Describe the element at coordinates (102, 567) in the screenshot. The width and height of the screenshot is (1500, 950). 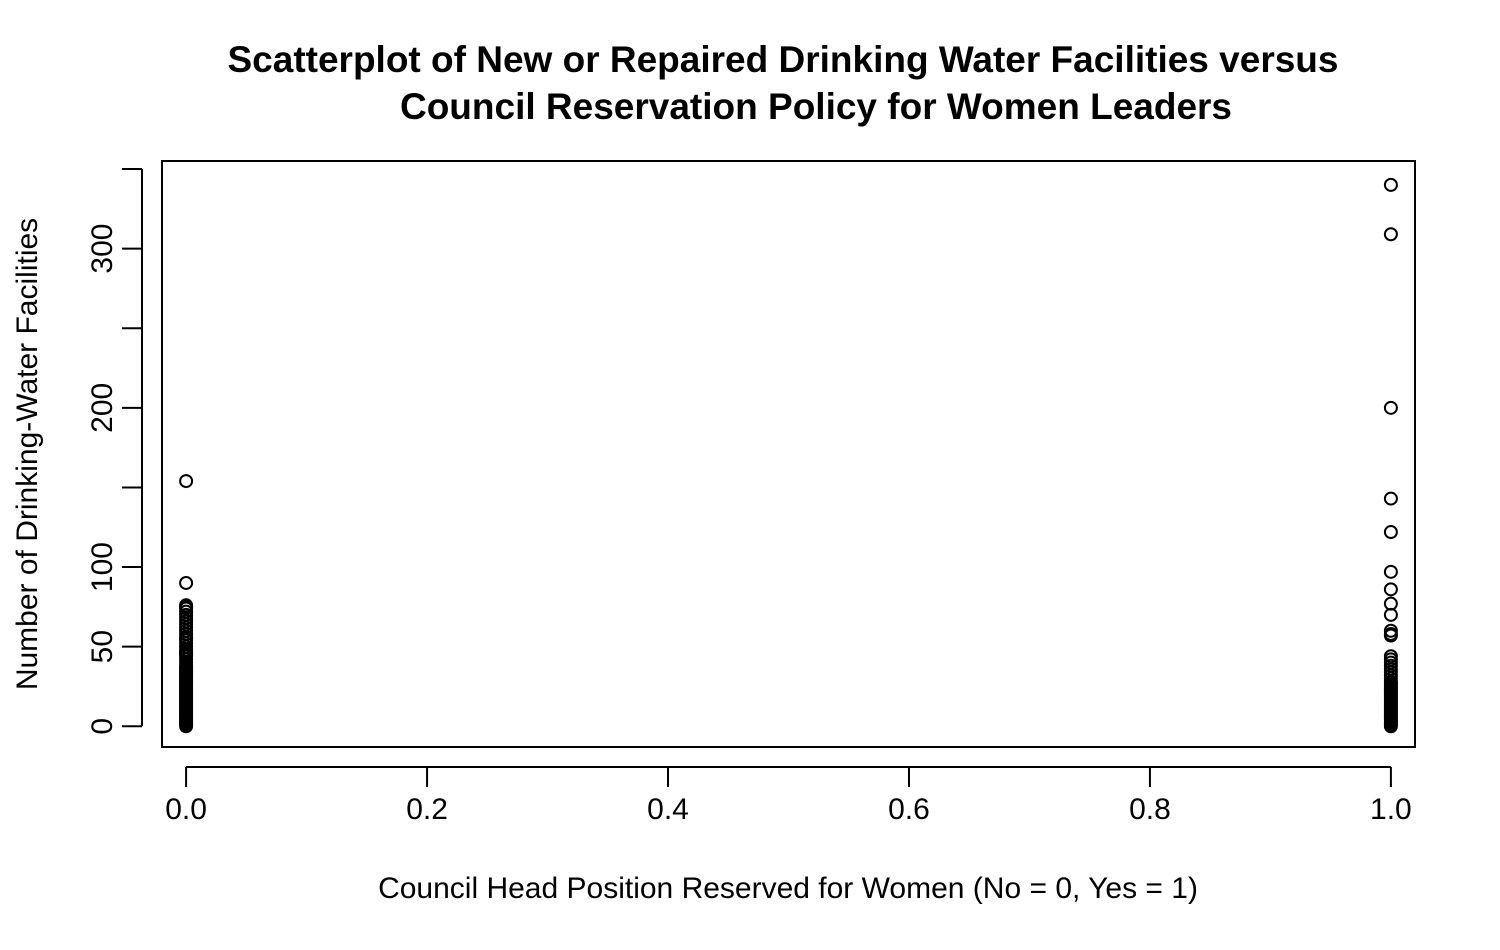
I see `y-tick-label: 100` at that location.